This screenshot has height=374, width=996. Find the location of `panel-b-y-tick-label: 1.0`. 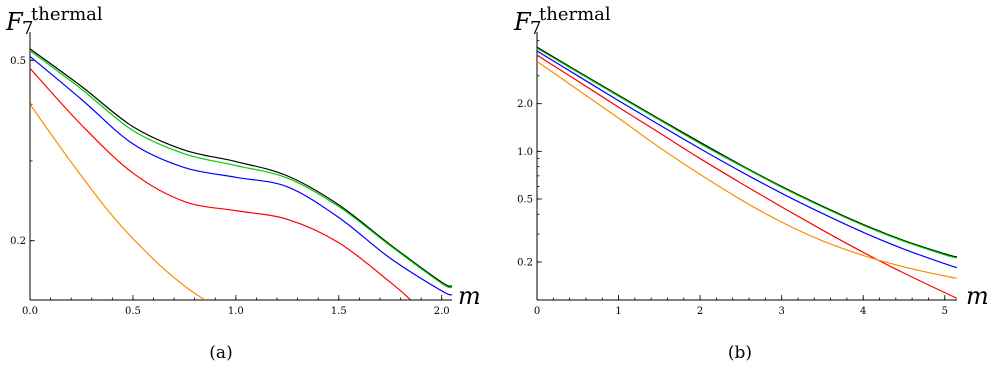

panel-b-y-tick-label: 1.0 is located at coordinates (525, 152).